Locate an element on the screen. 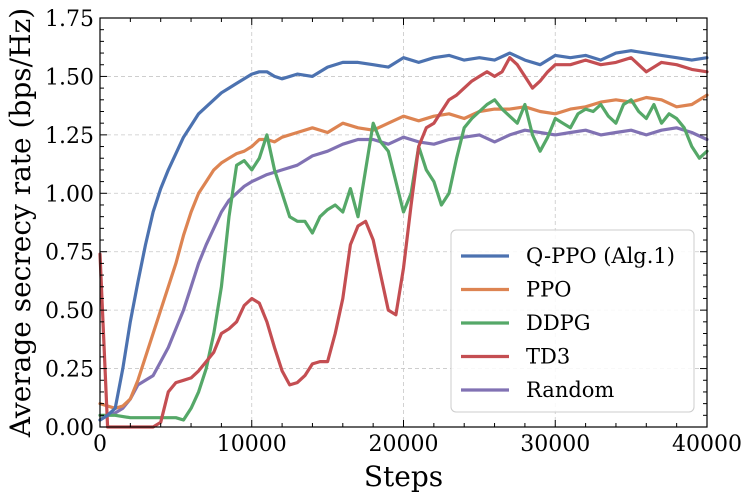  y-tick-label: 1.00 is located at coordinates (69, 194).